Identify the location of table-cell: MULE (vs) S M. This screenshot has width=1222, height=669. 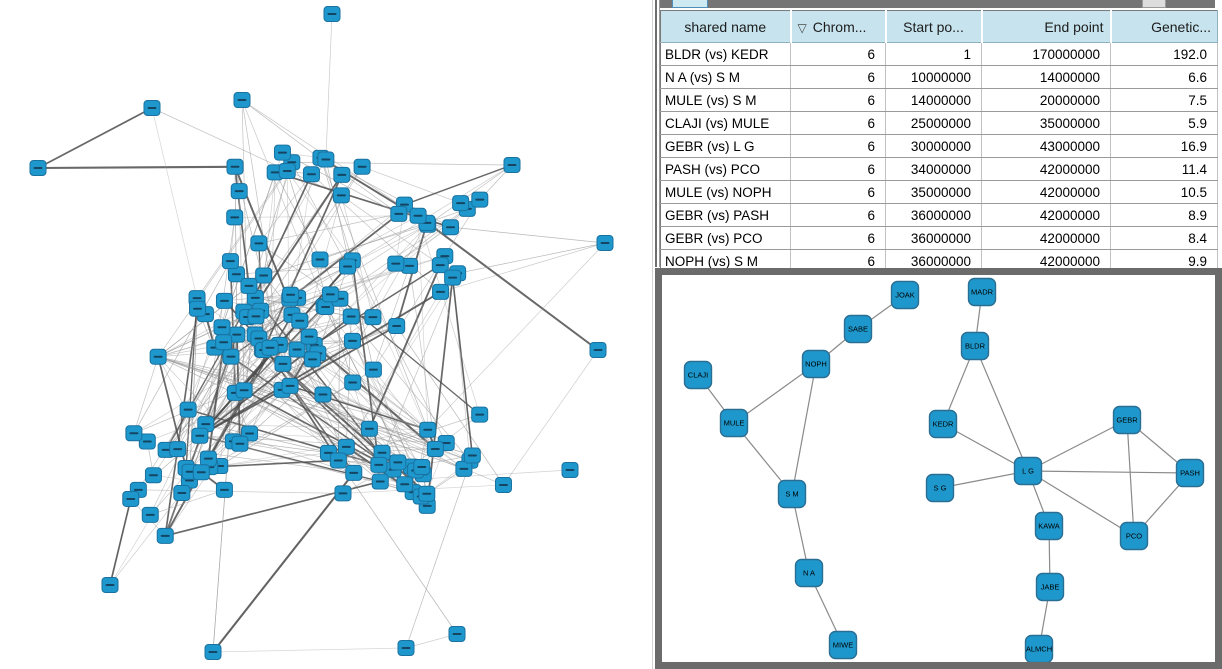
(725, 100).